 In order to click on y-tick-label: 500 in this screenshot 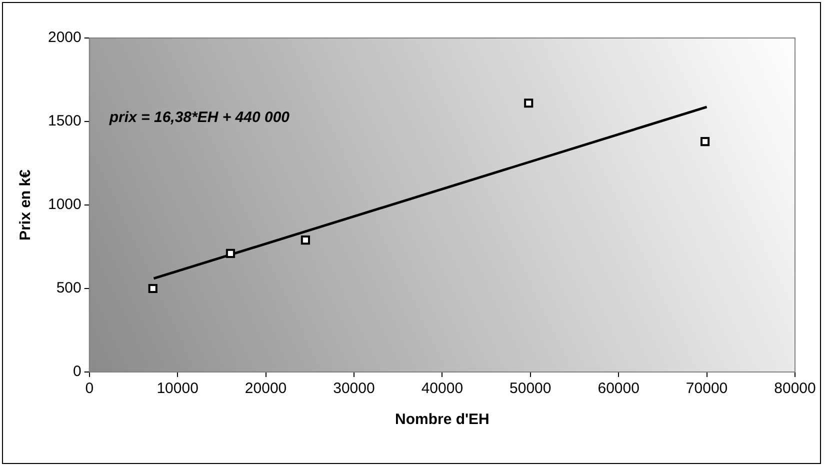, I will do `click(69, 288)`.